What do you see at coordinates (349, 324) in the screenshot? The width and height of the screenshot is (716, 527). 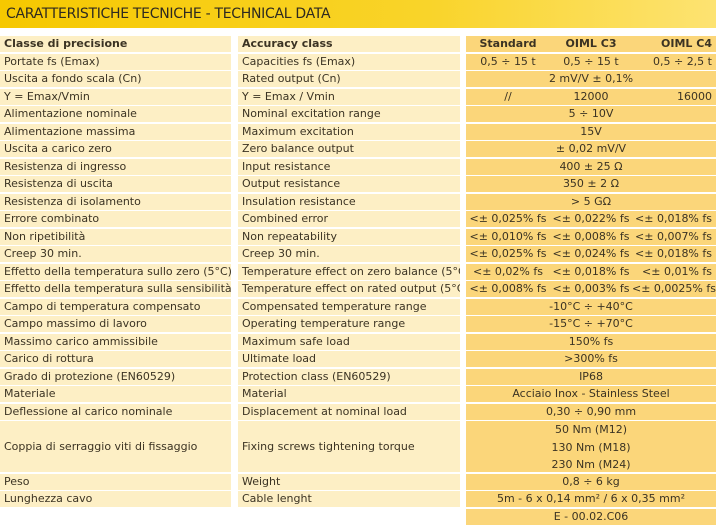 I see `label-en: Operating temperature range` at bounding box center [349, 324].